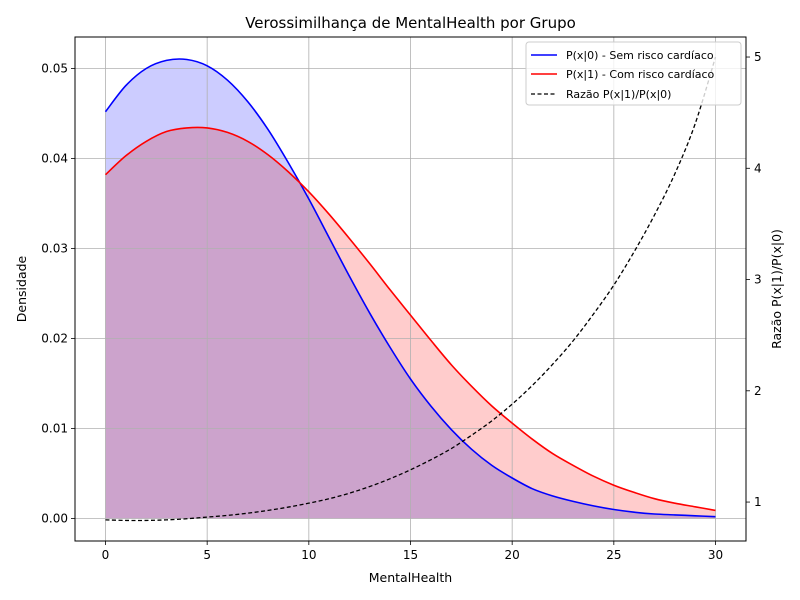 The image size is (800, 600). Describe the element at coordinates (54, 339) in the screenshot. I see `y-tick-label-2: 0.02` at that location.